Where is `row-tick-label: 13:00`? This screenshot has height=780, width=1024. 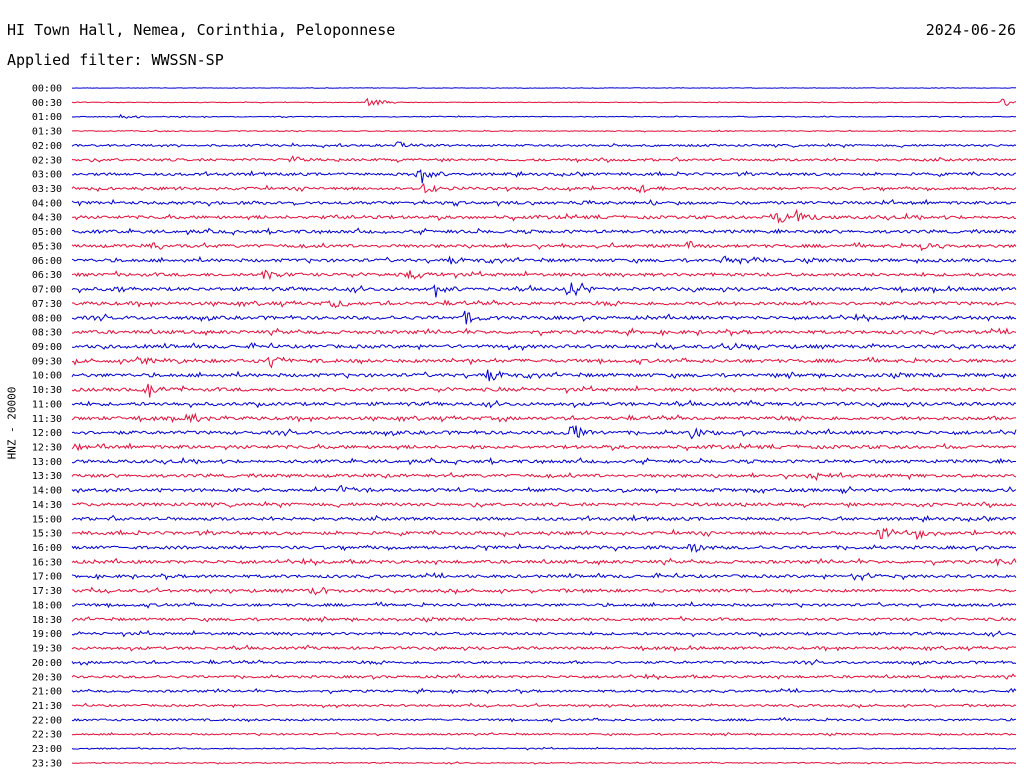
row-tick-label: 13:00 is located at coordinates (47, 462).